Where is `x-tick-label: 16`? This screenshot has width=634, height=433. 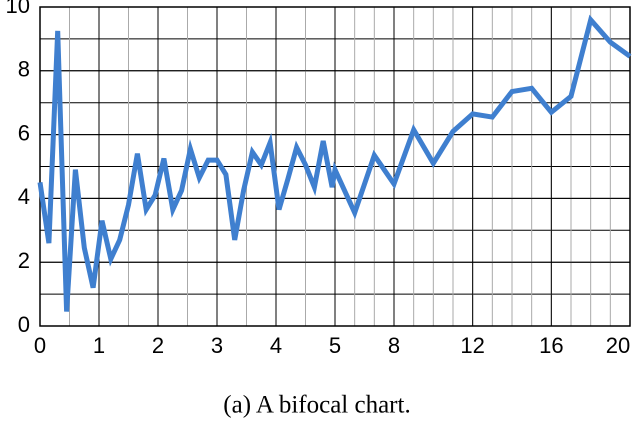 x-tick-label: 16 is located at coordinates (551, 345).